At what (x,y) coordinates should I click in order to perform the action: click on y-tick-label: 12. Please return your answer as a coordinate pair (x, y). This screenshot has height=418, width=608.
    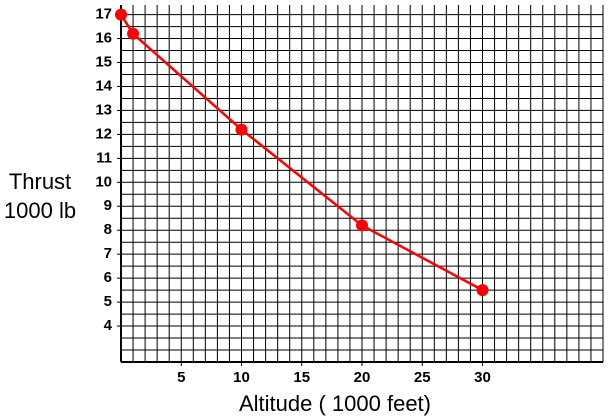
    Looking at the image, I should click on (103, 133).